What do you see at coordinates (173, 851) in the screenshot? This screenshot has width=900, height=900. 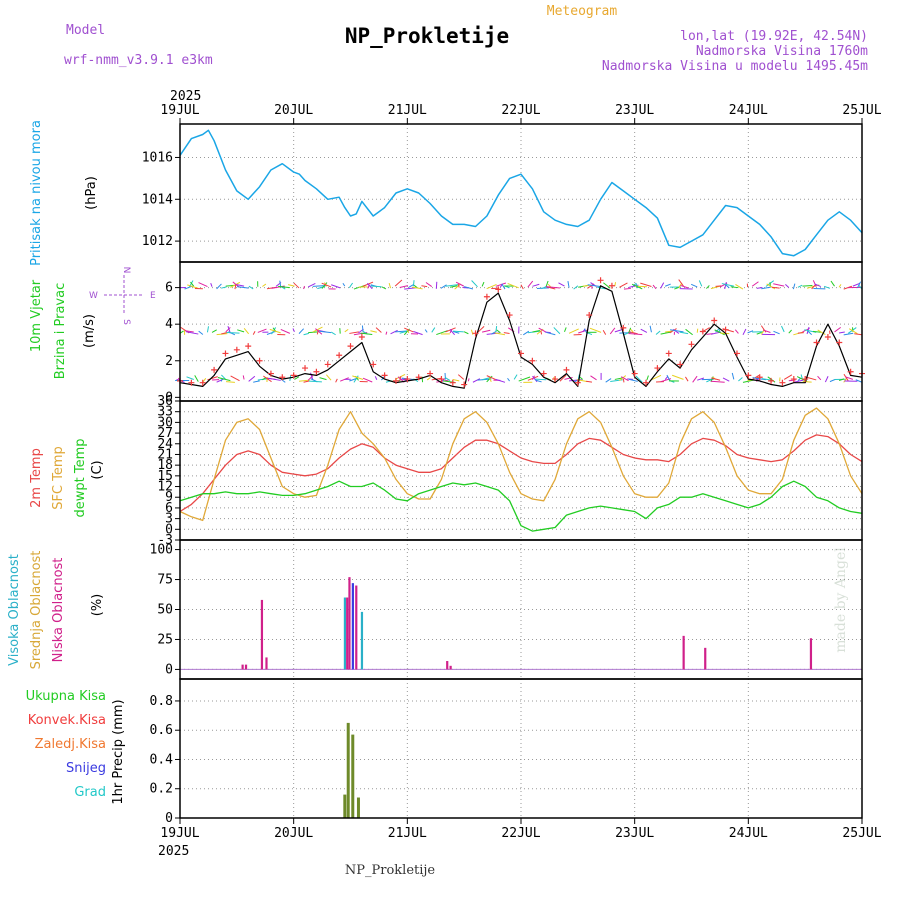 I see `year-bottom: 2025` at bounding box center [173, 851].